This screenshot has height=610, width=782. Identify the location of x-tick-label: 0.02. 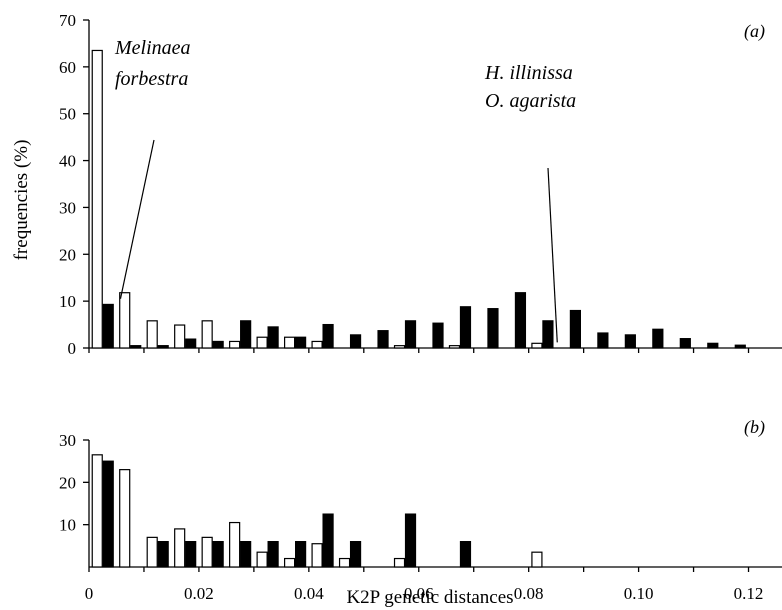
(199, 593).